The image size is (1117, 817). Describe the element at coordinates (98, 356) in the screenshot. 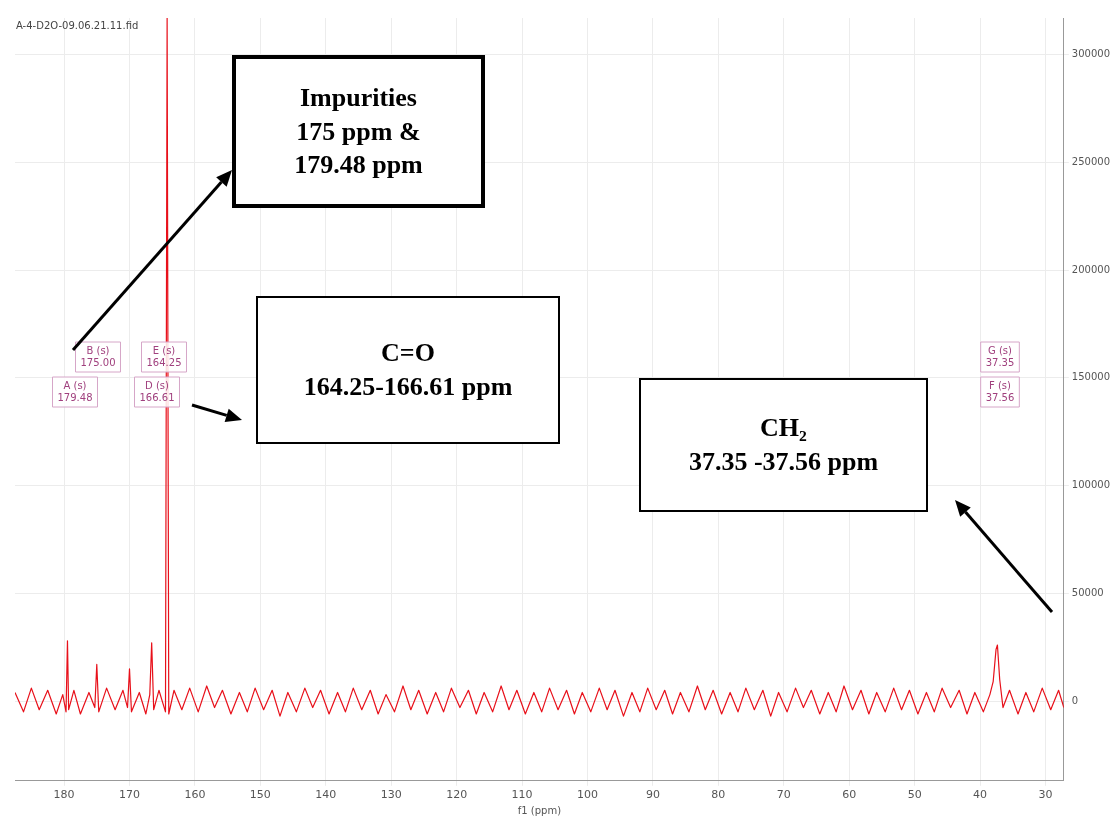

I see `annotation: B (s) 175.00` at that location.